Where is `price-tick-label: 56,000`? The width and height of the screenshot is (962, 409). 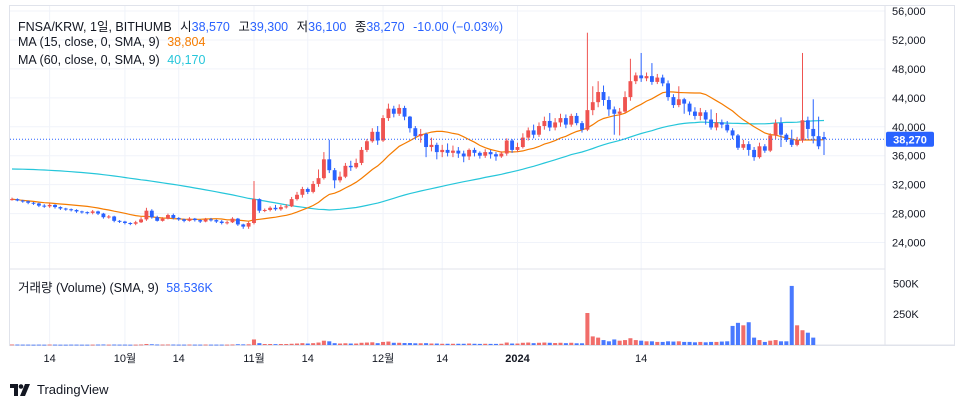
price-tick-label: 56,000 is located at coordinates (909, 12).